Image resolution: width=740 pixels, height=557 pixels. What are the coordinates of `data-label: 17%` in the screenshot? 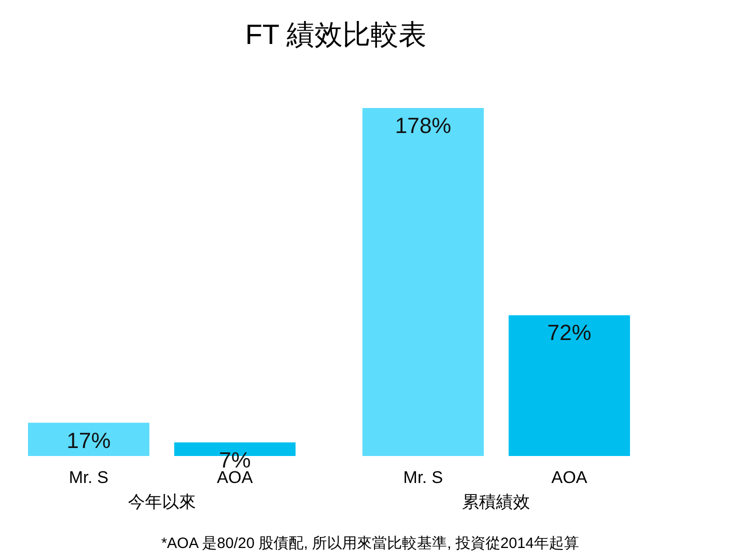 It's located at (88, 440).